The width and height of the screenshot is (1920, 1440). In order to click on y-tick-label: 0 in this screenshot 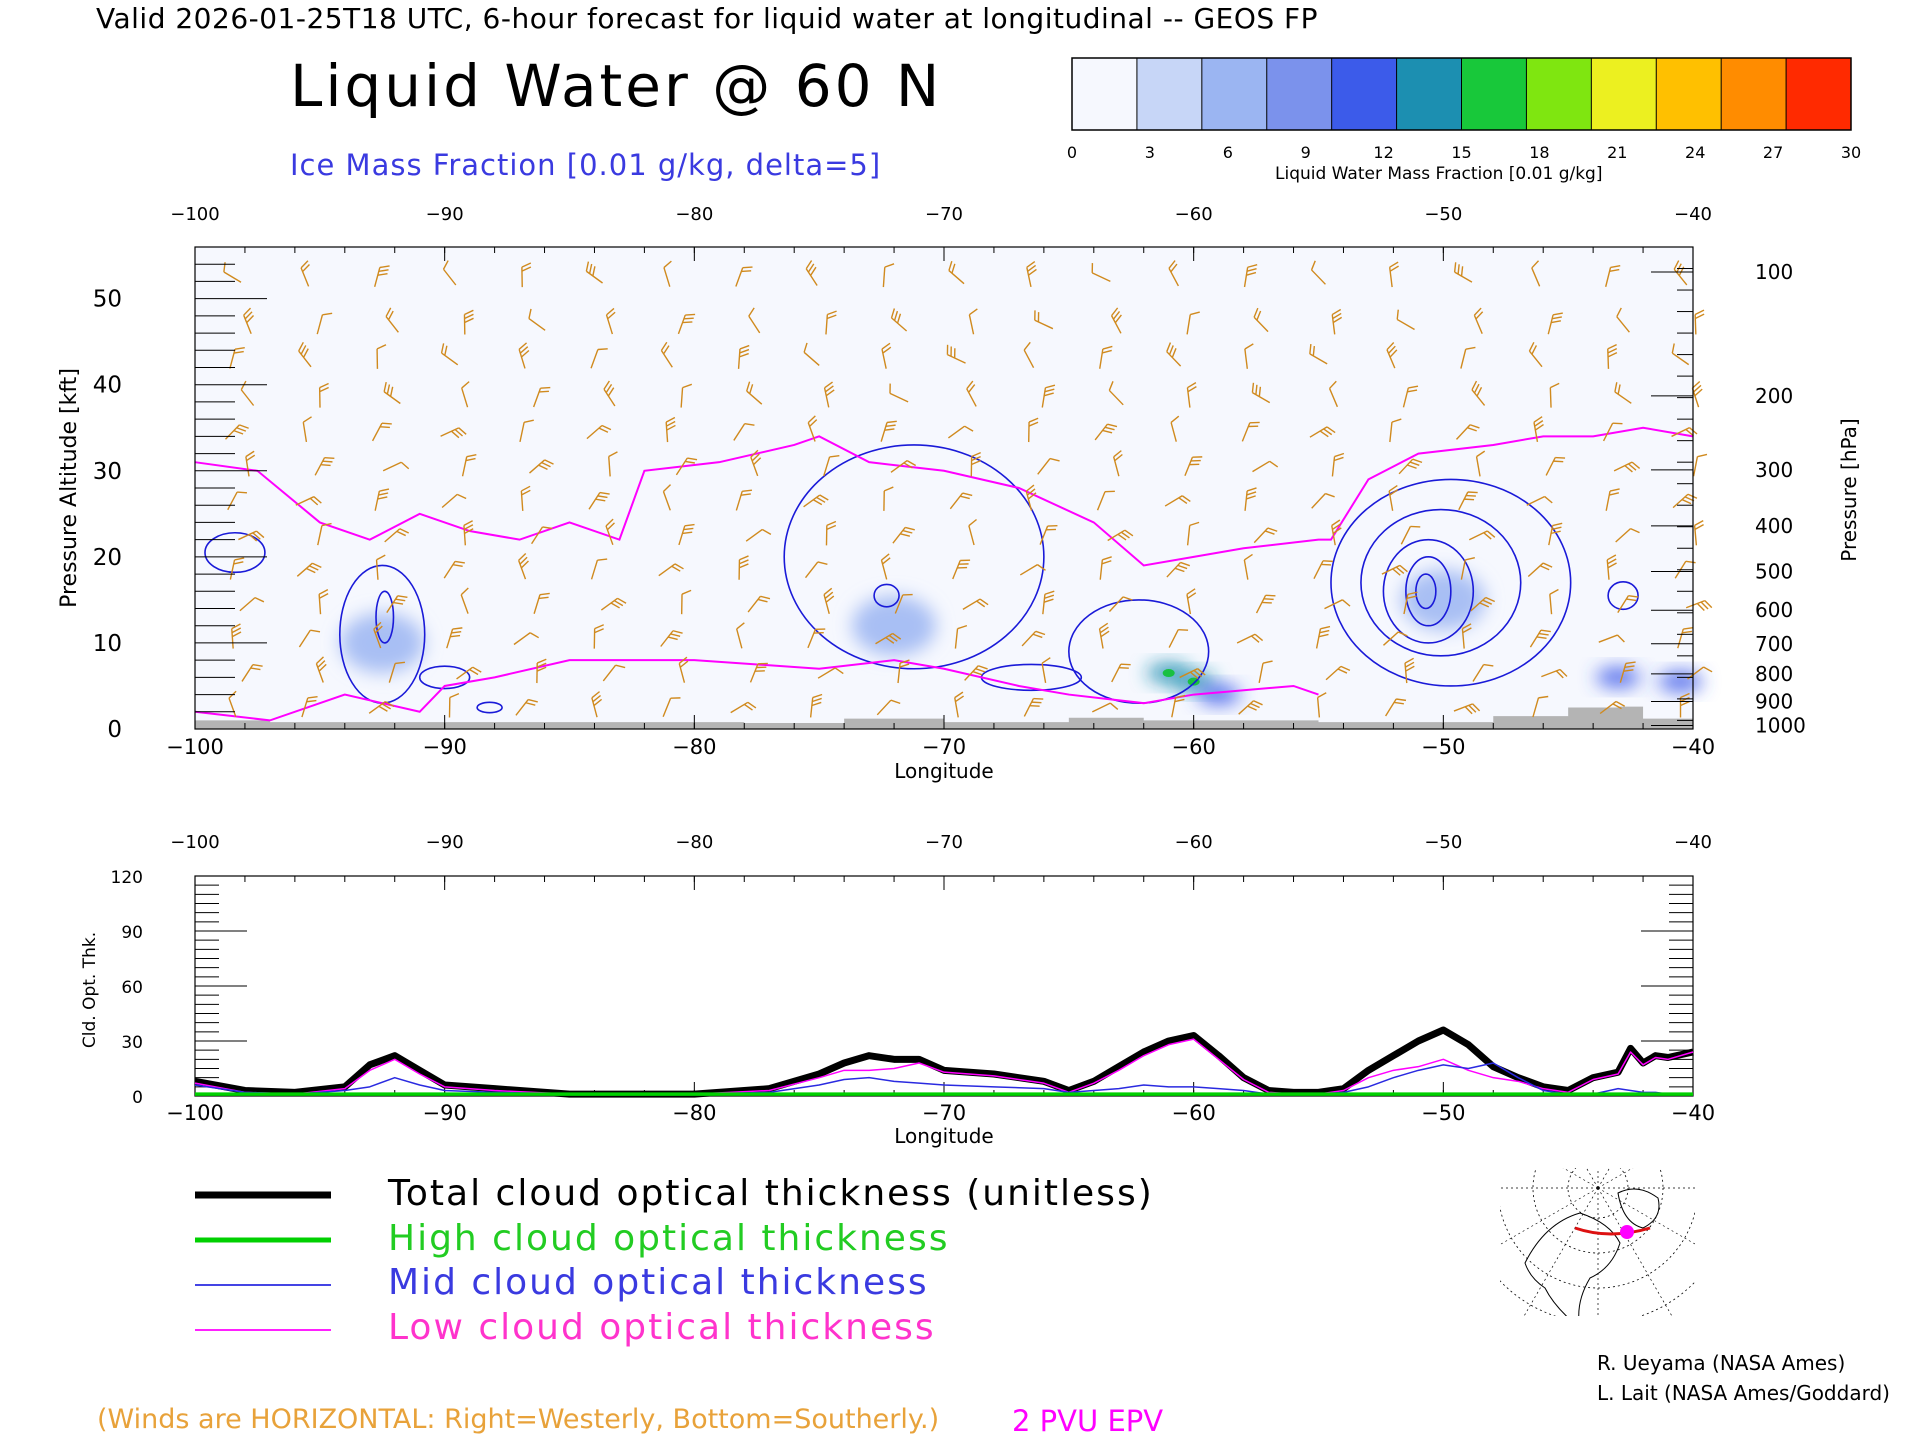, I will do `click(114, 730)`.